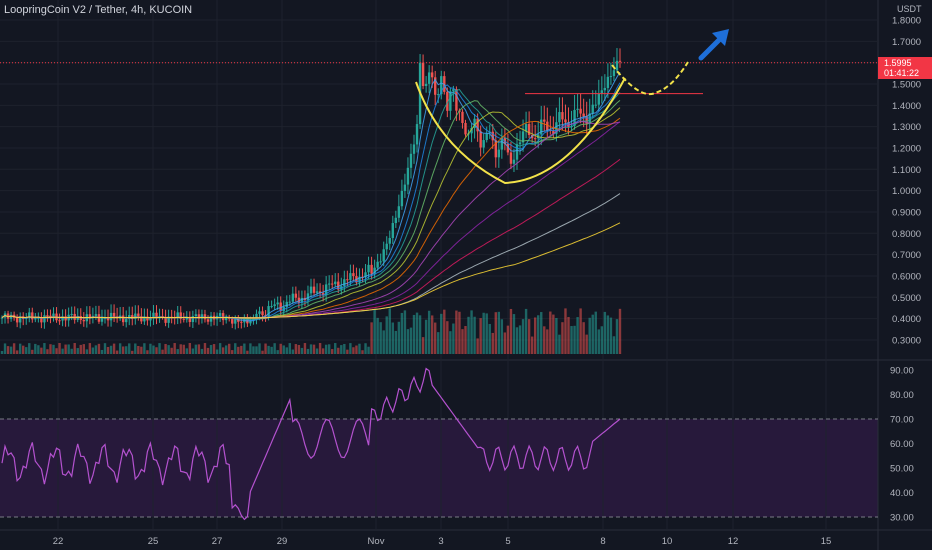 The image size is (932, 550). Describe the element at coordinates (905, 67) in the screenshot. I see `last-price-tag: 1.5995 01:41:22` at that location.